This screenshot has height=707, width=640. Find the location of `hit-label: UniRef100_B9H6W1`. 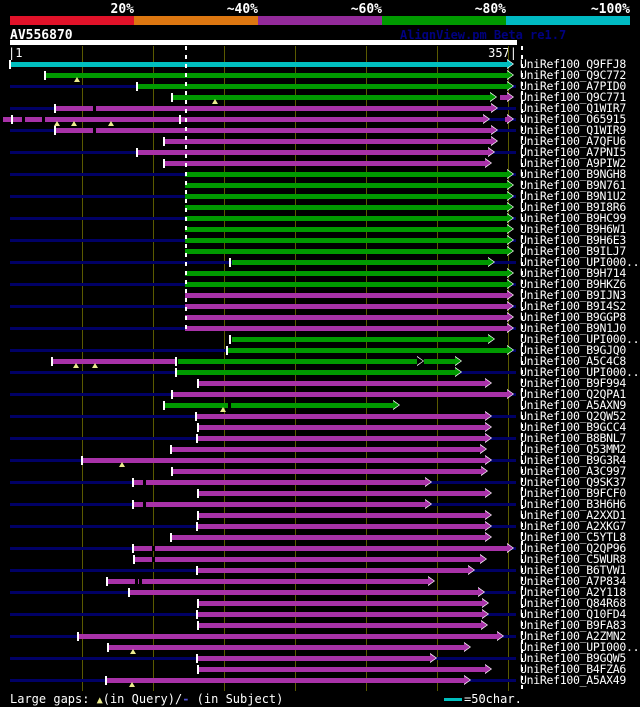

hit-label: UniRef100_B9H6W1 is located at coordinates (573, 229).